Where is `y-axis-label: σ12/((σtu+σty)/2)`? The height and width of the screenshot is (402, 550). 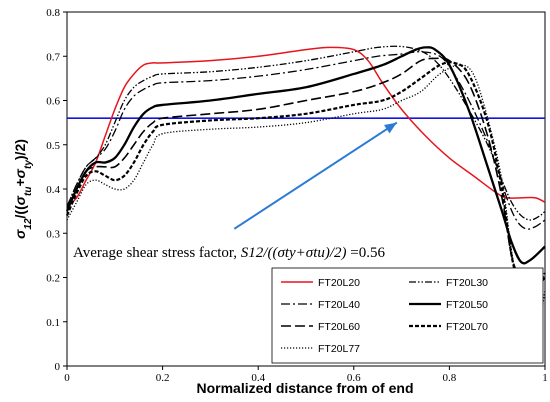
y-axis-label: σ12/((σtu+σty)/2) is located at coordinates (23, 189).